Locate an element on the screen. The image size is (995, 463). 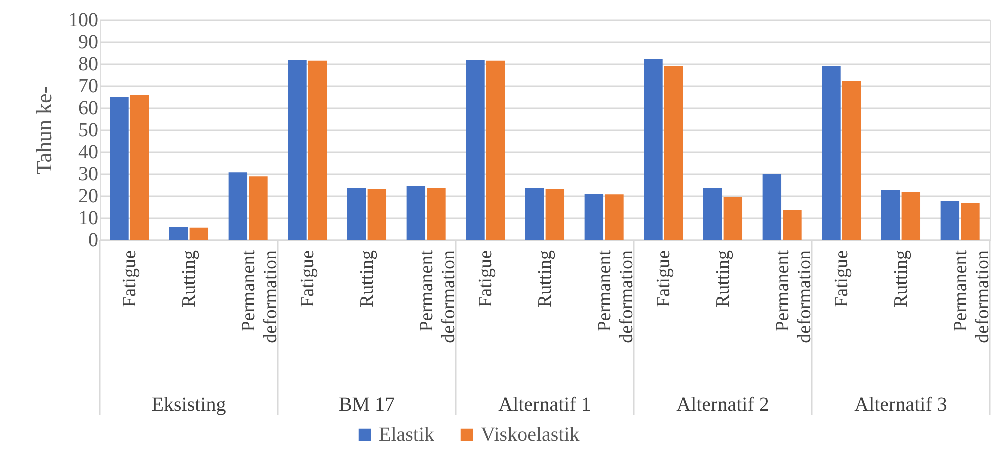
text: Alternatif 2 is located at coordinates (723, 405).